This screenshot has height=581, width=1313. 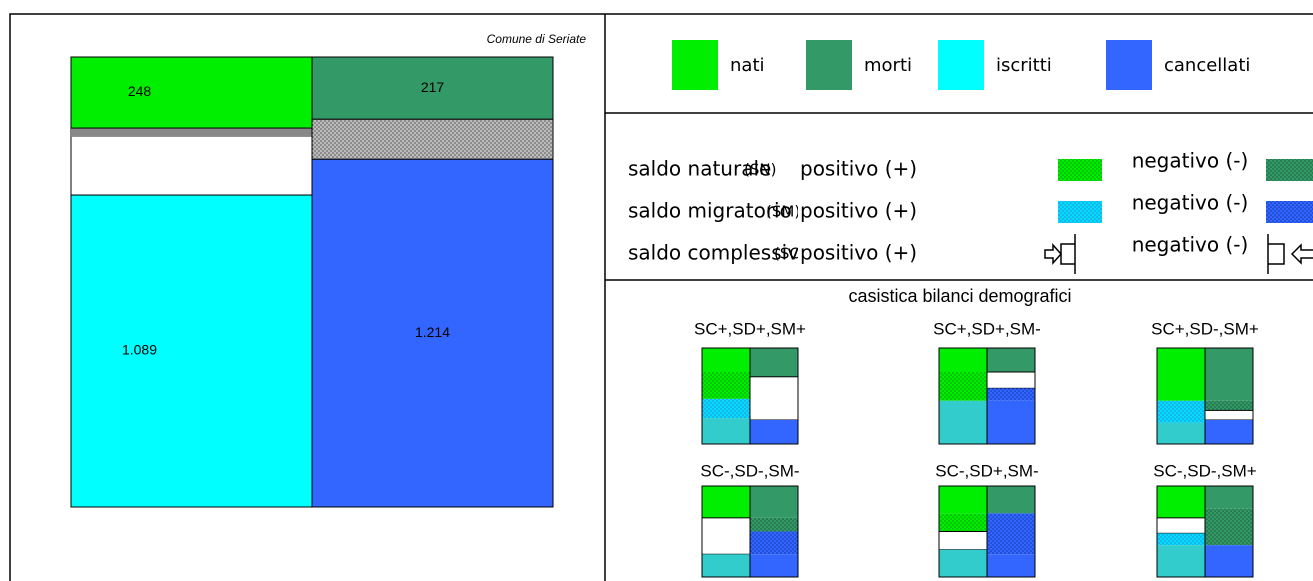 What do you see at coordinates (191, 132) in the screenshot?
I see `natural-balance` at bounding box center [191, 132].